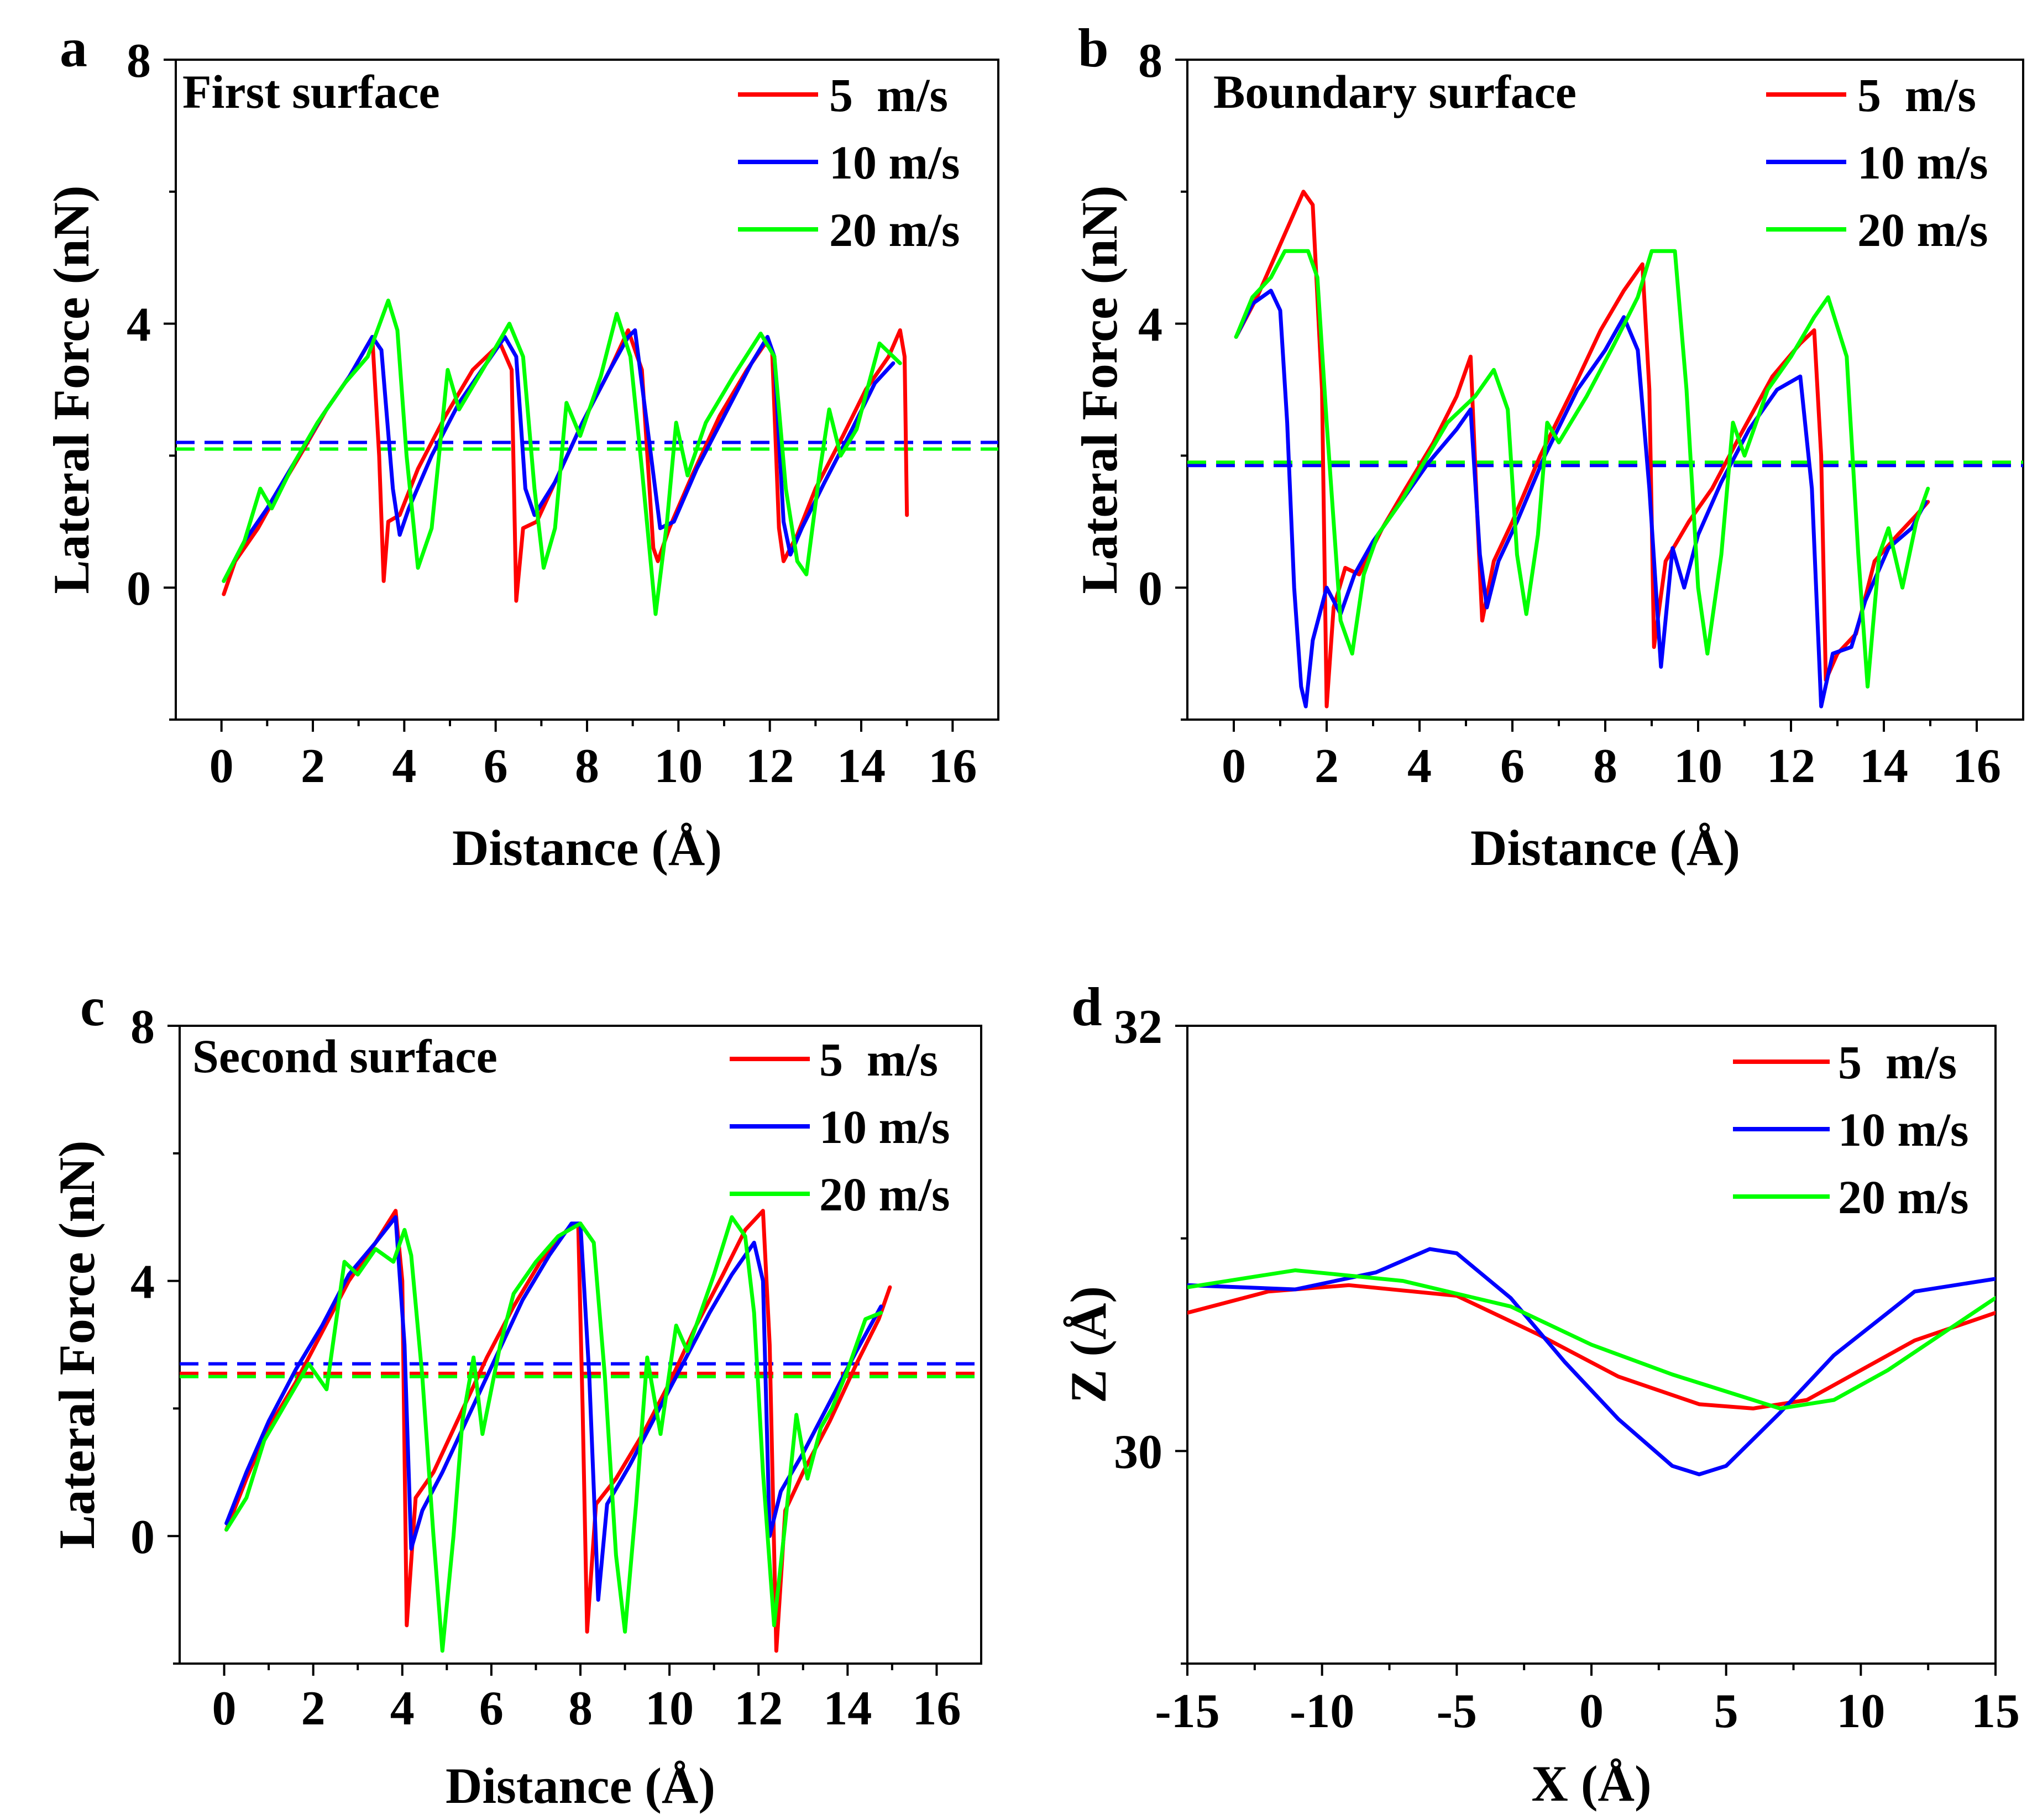 This screenshot has width=2032, height=1820. I want to click on y-tick-label: 30, so click(1138, 1452).